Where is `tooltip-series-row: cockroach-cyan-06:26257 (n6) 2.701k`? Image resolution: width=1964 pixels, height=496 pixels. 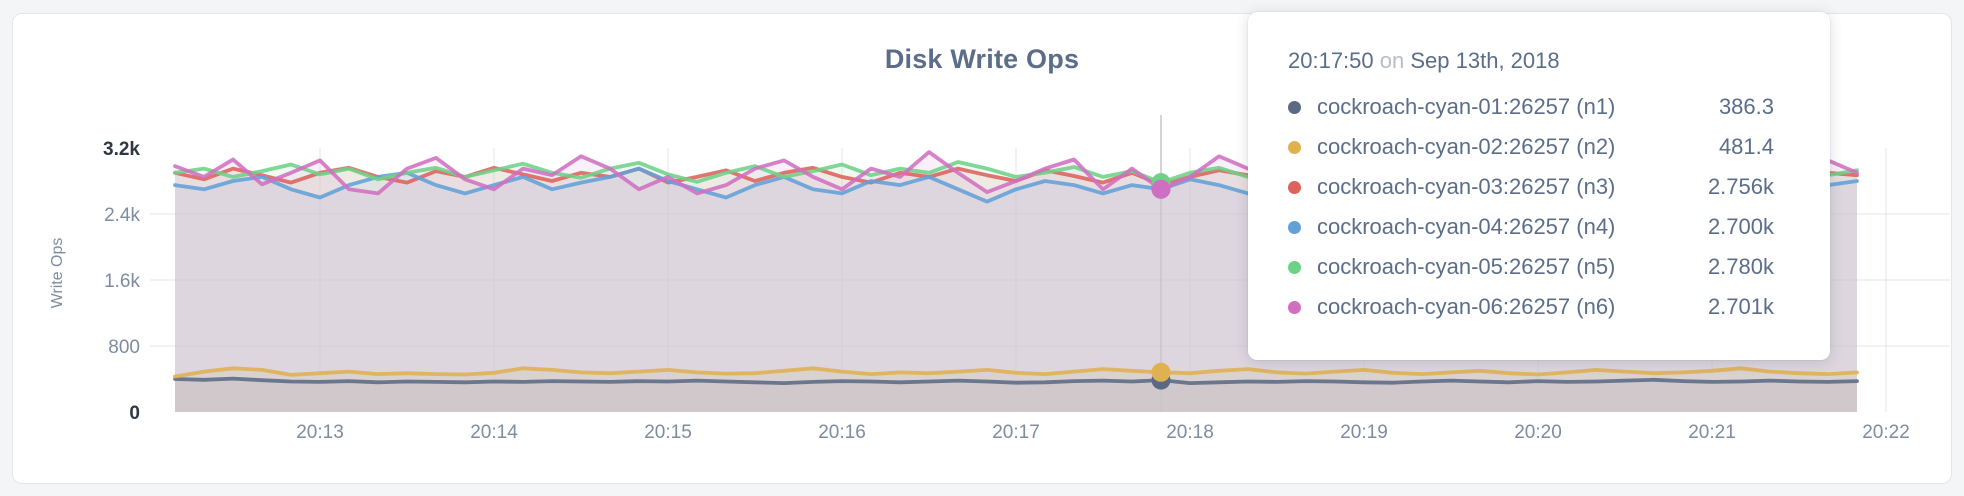 tooltip-series-row: cockroach-cyan-06:26257 (n6) 2.701k is located at coordinates (1531, 307).